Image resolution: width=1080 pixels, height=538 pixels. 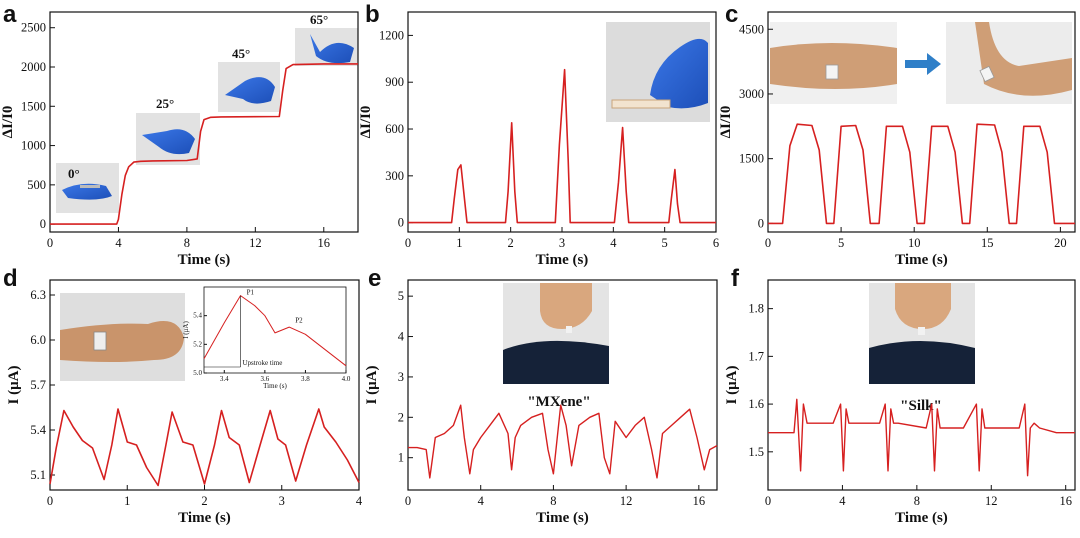 What do you see at coordinates (756, 356) in the screenshot?
I see `y-tick-label: 1.7` at bounding box center [756, 356].